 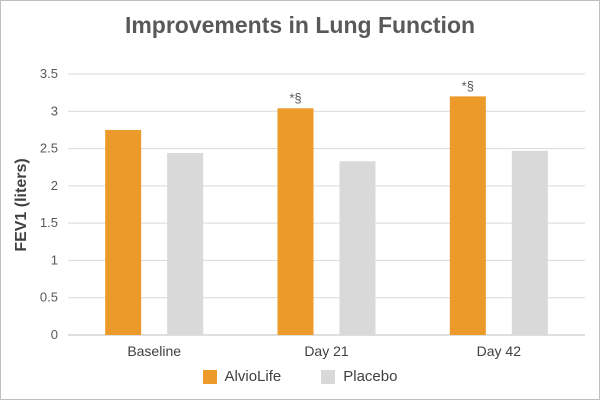 What do you see at coordinates (154, 351) in the screenshot?
I see `x-tick-label: Baseline` at bounding box center [154, 351].